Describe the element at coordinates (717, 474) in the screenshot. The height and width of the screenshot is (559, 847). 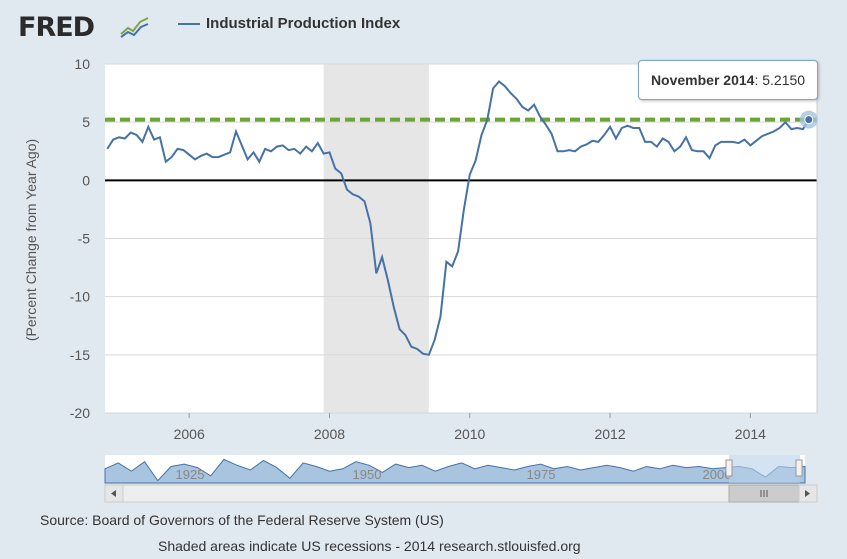
I see `navigator-tick-label: 2000` at that location.